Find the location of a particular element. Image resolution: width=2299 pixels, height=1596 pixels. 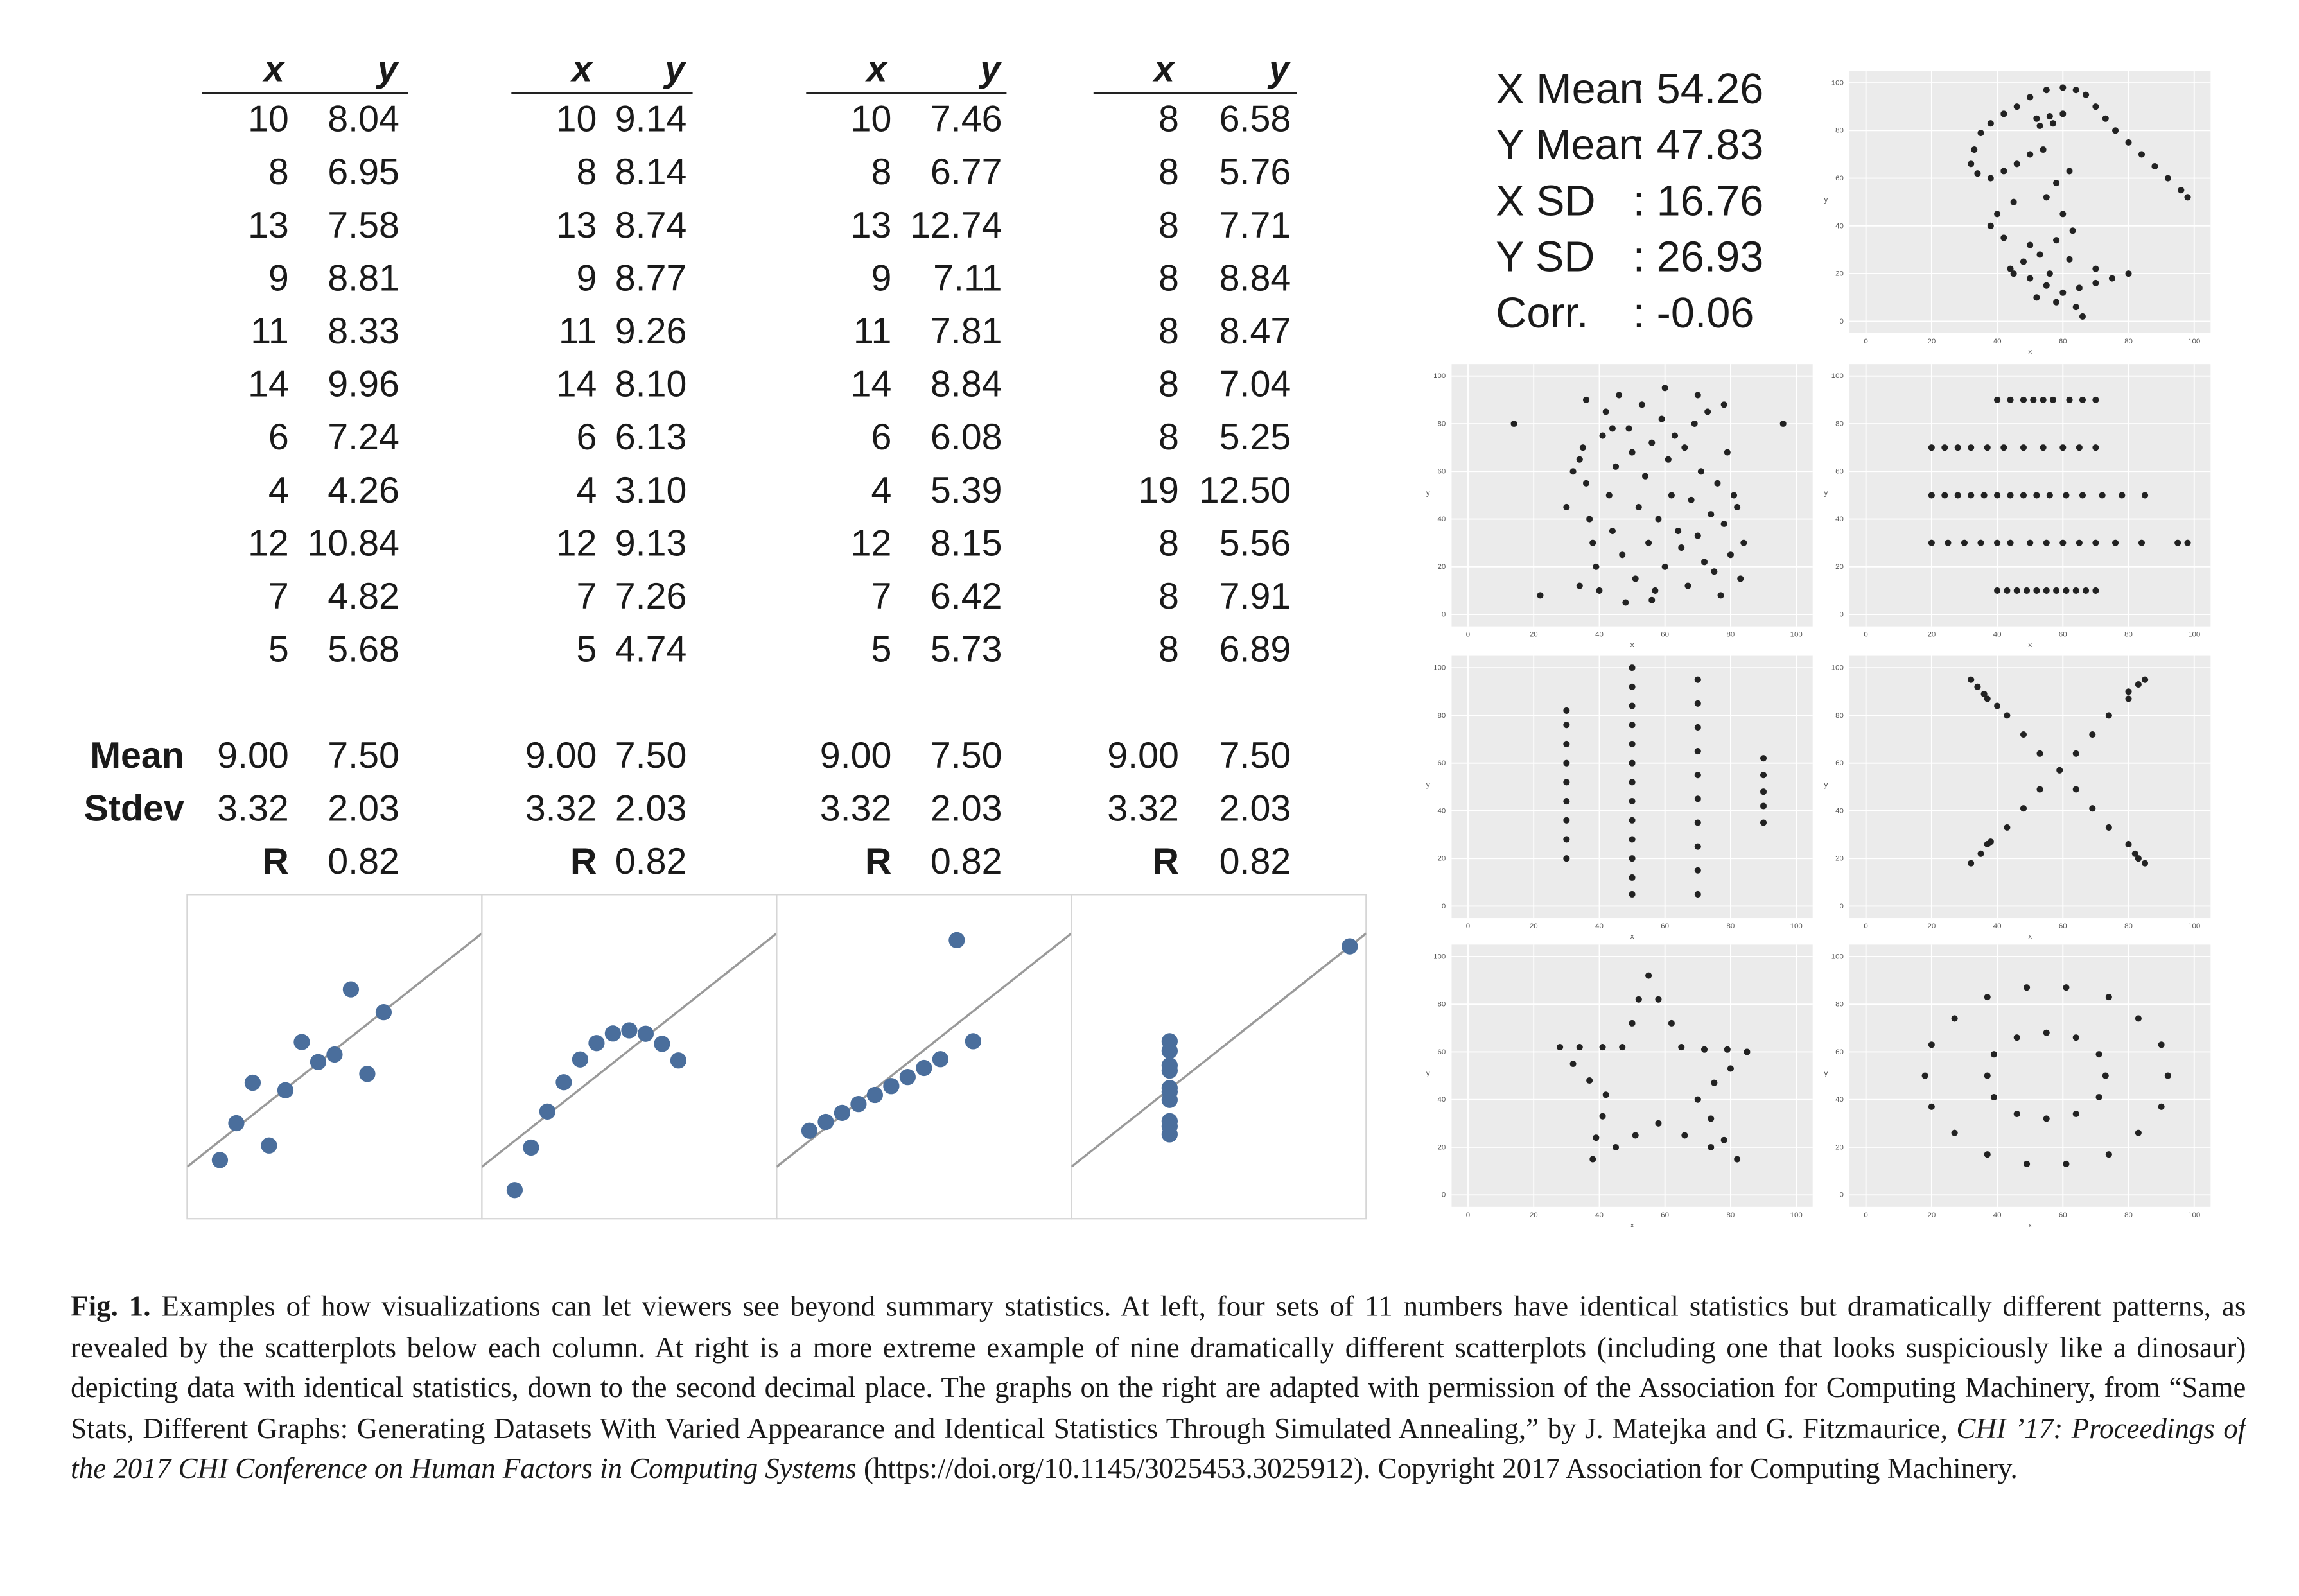

y-cell: 8.10 is located at coordinates (651, 384).